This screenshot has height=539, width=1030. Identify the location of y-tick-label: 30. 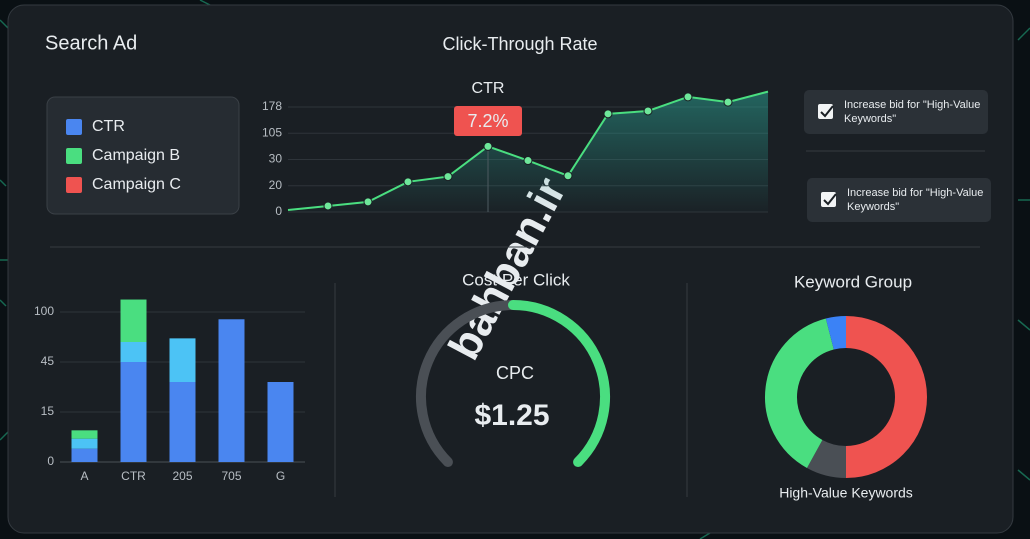
(276, 159).